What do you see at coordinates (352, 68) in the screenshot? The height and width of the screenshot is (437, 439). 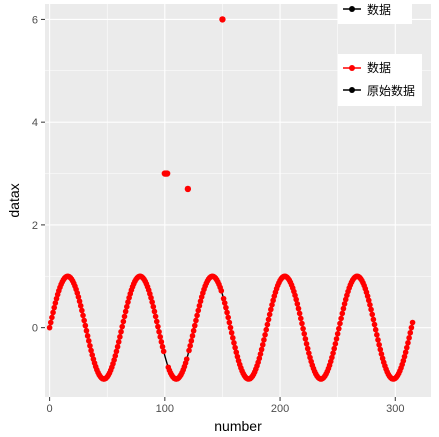 I see `legend-entry-1-key-dot` at bounding box center [352, 68].